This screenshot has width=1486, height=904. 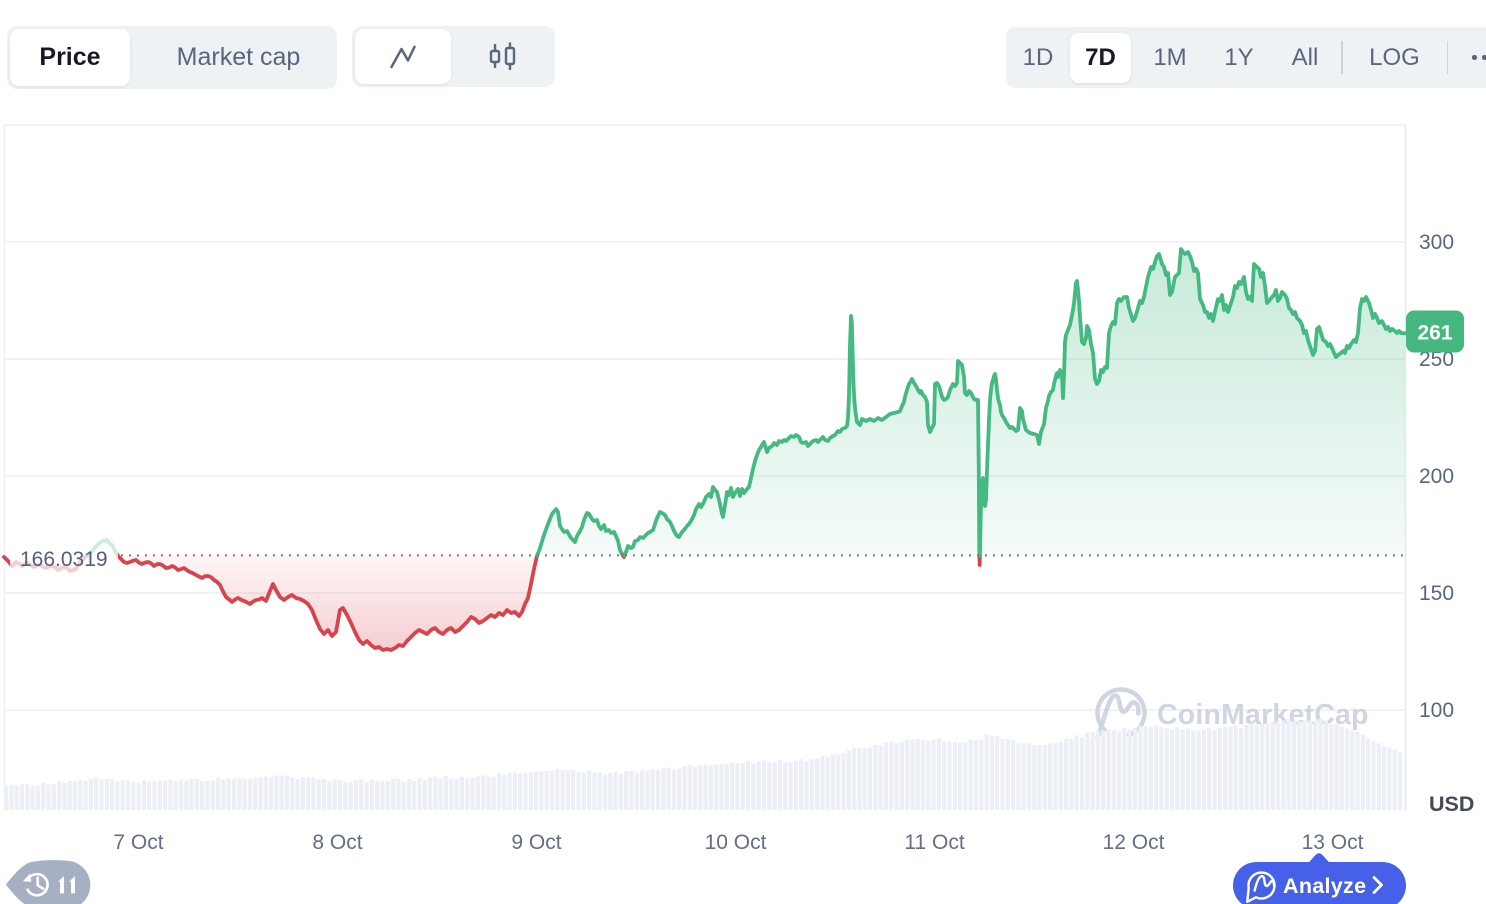 I want to click on svg-text: 11 Oct, so click(x=934, y=842).